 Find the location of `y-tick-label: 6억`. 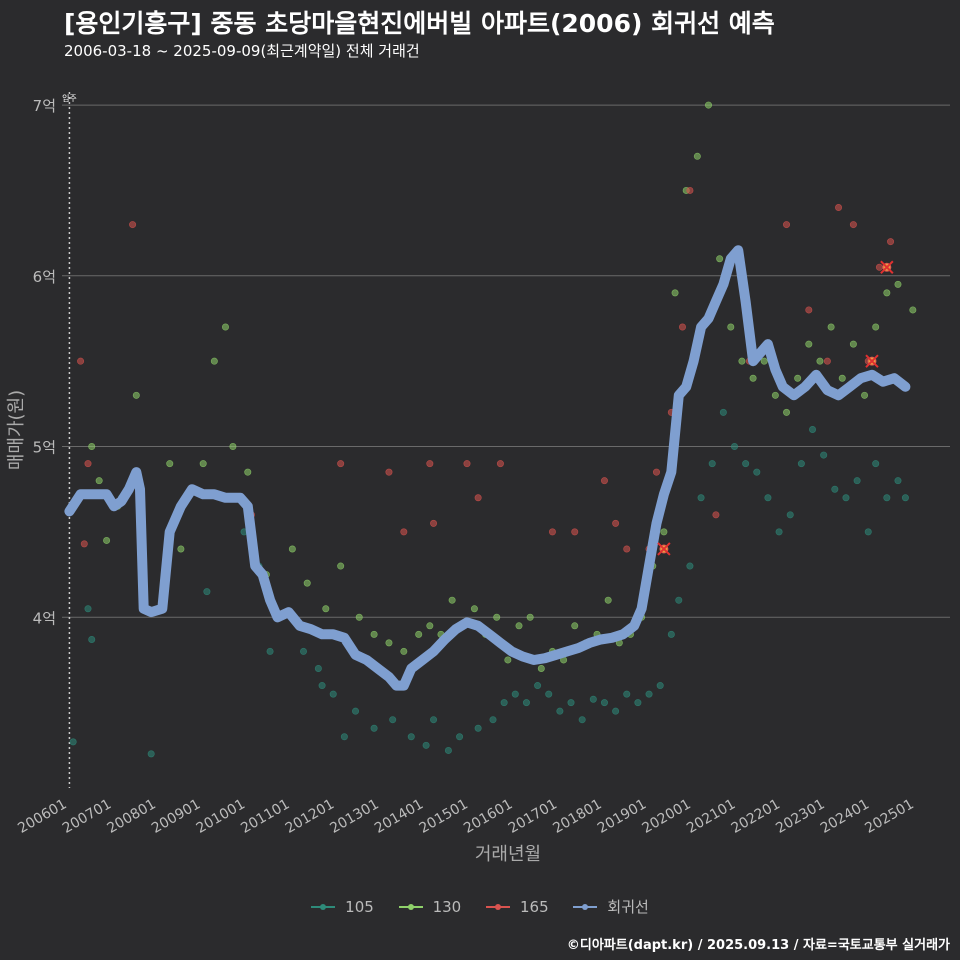

y-tick-label: 6억 is located at coordinates (44, 277).